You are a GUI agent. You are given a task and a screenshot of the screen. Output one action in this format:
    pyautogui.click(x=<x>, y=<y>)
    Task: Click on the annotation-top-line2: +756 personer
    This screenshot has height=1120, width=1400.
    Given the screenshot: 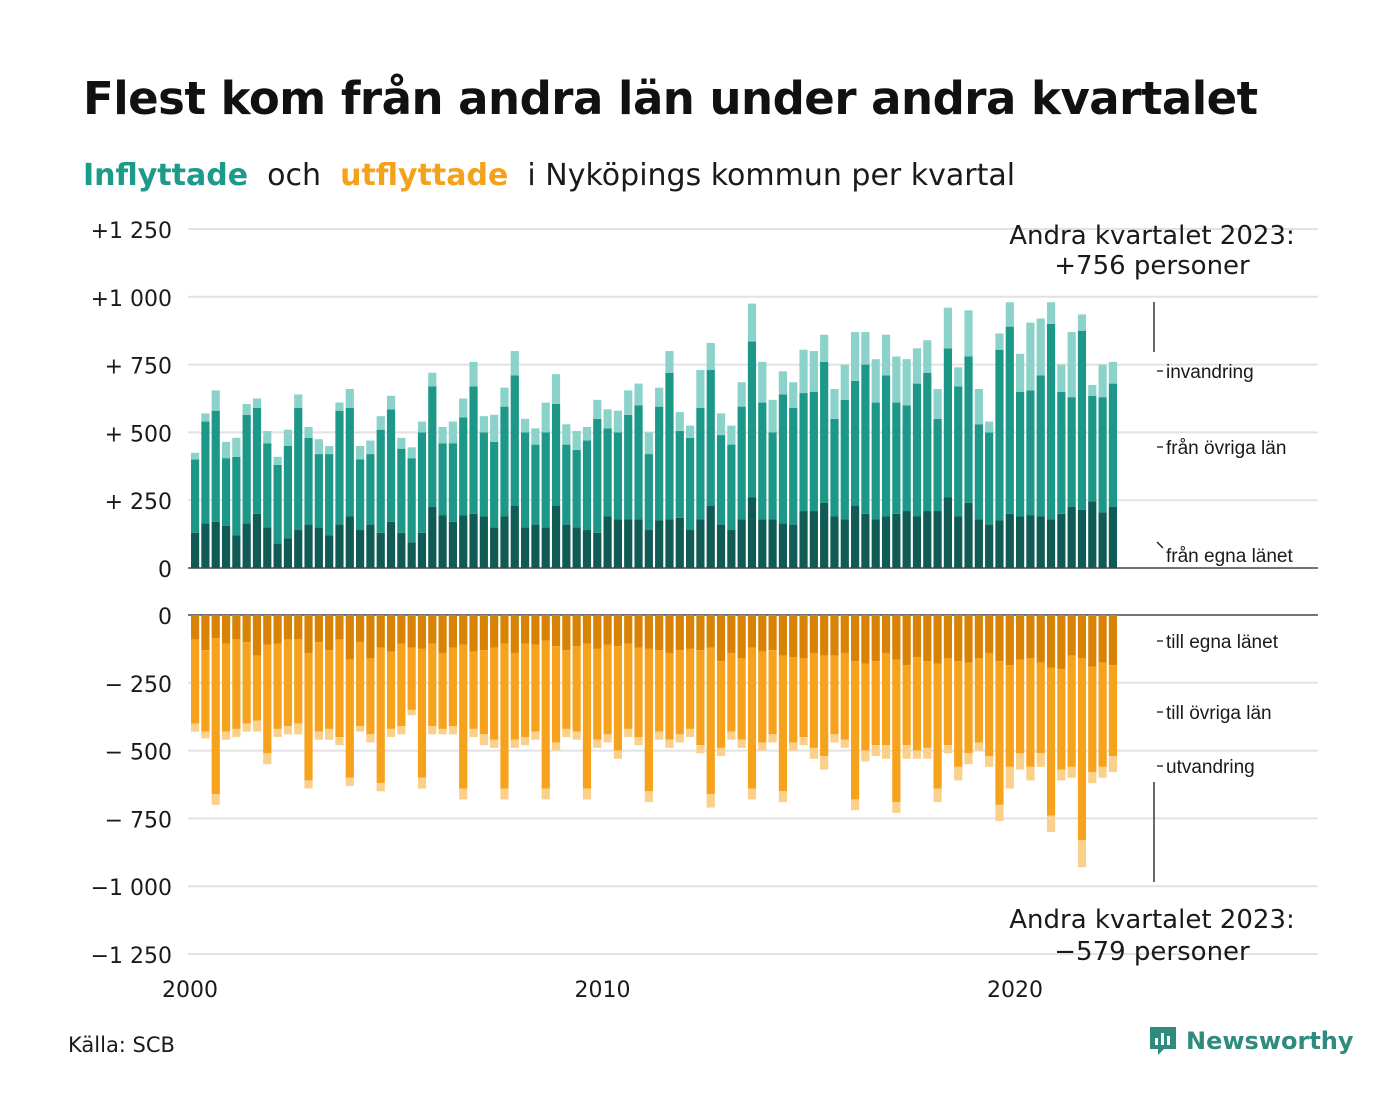 What is the action you would take?
    pyautogui.click(x=1152, y=266)
    